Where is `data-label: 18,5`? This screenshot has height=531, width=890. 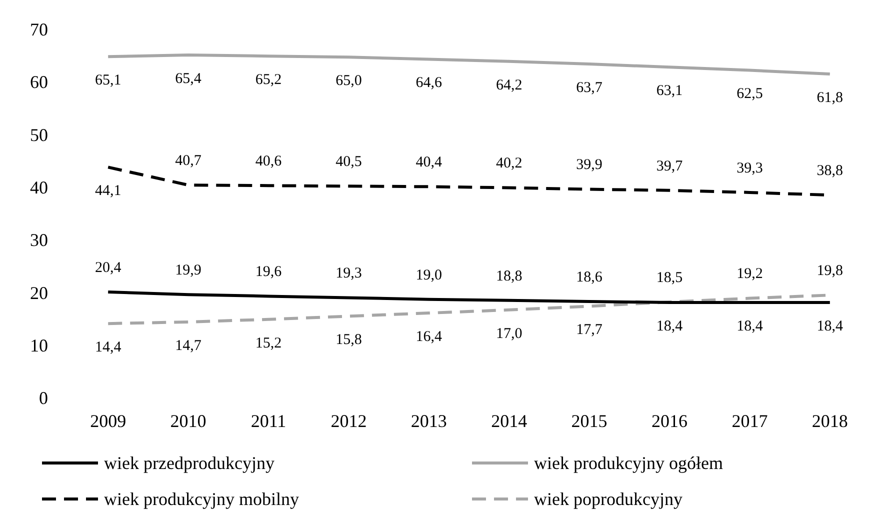
data-label: 18,5 is located at coordinates (669, 278).